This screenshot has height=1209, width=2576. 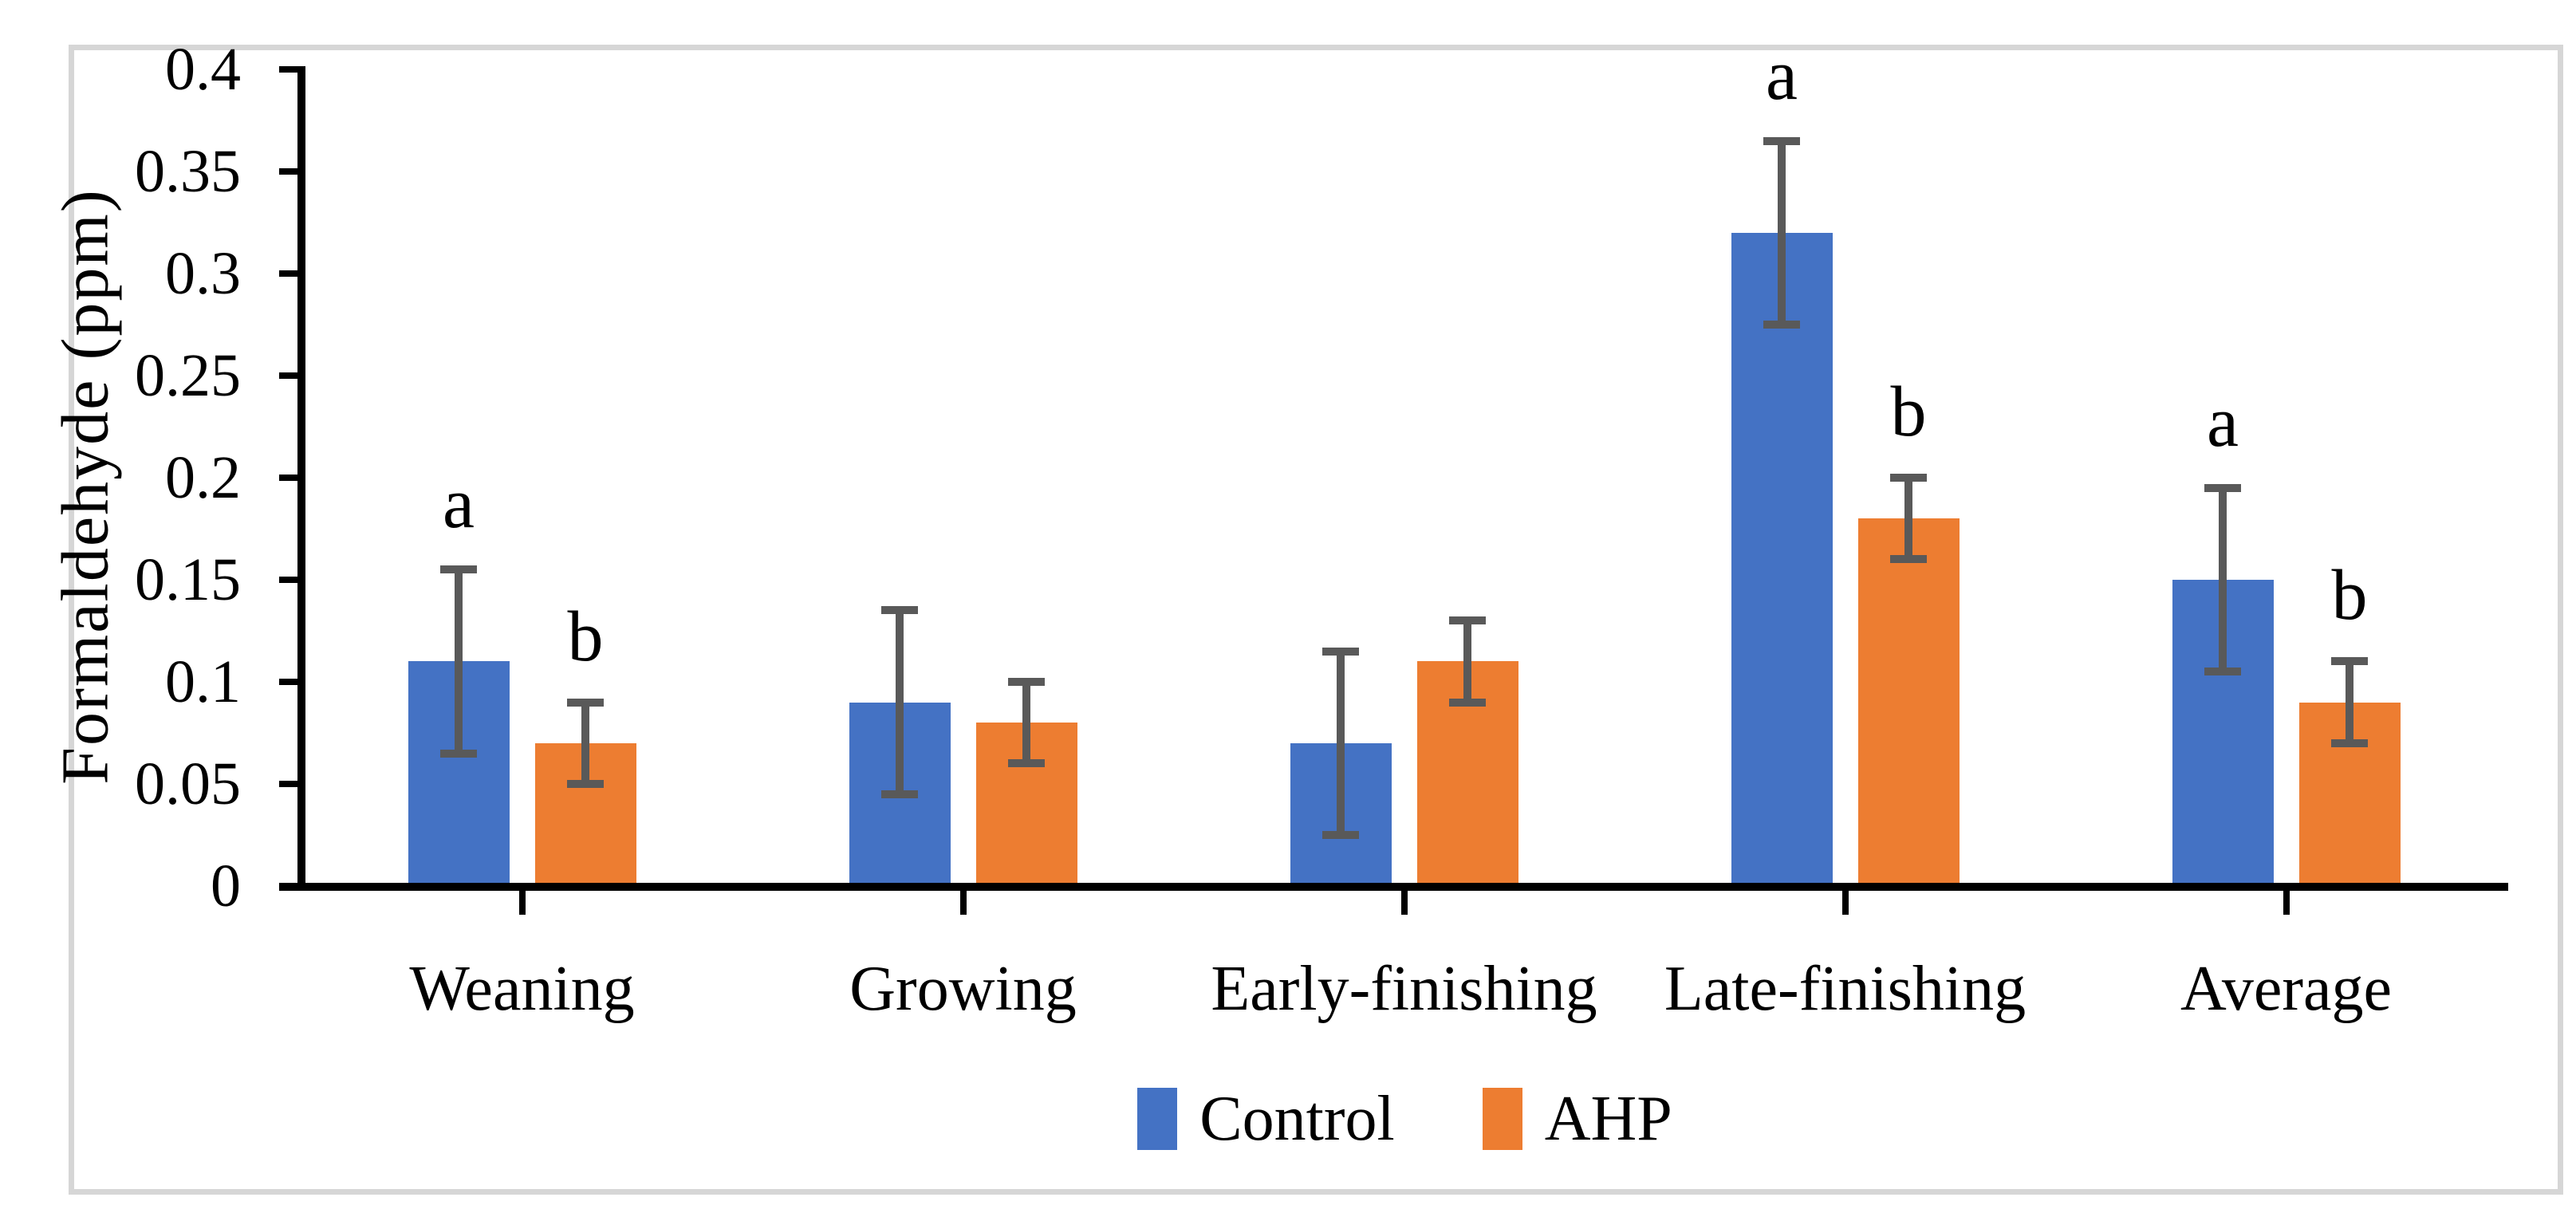 I want to click on x-axis-label: Average, so click(x=2286, y=989).